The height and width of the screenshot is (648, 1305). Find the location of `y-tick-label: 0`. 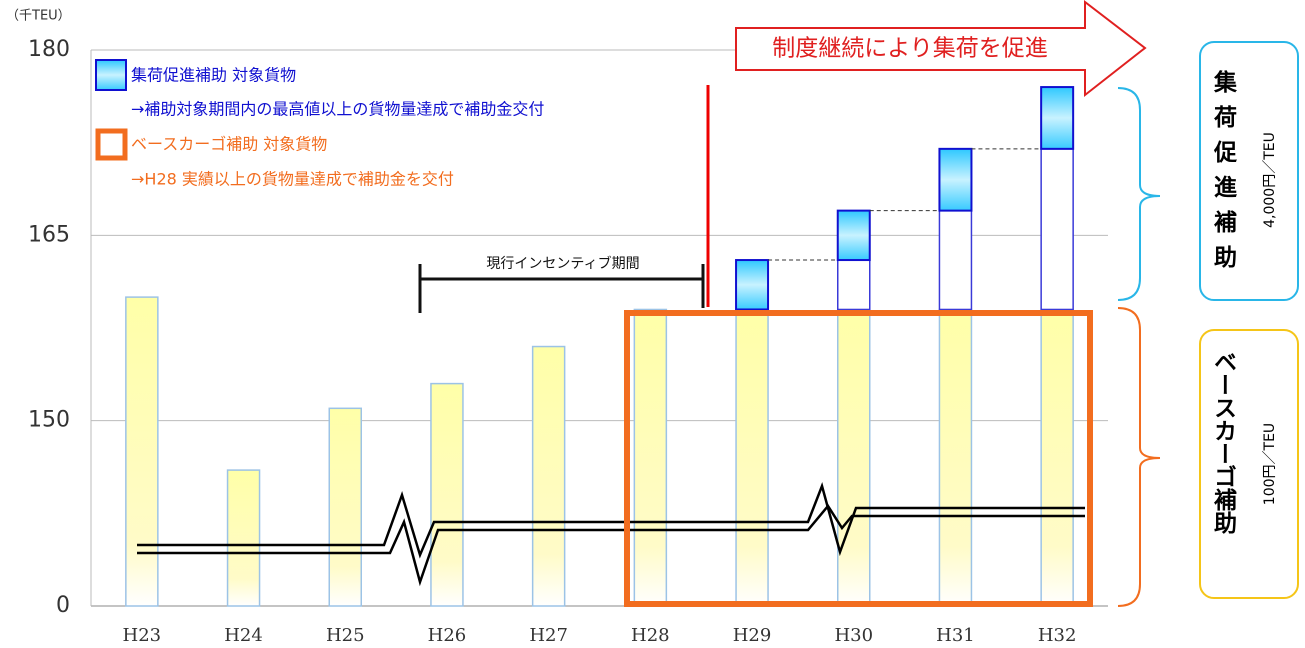

y-tick-label: 0 is located at coordinates (63, 605).